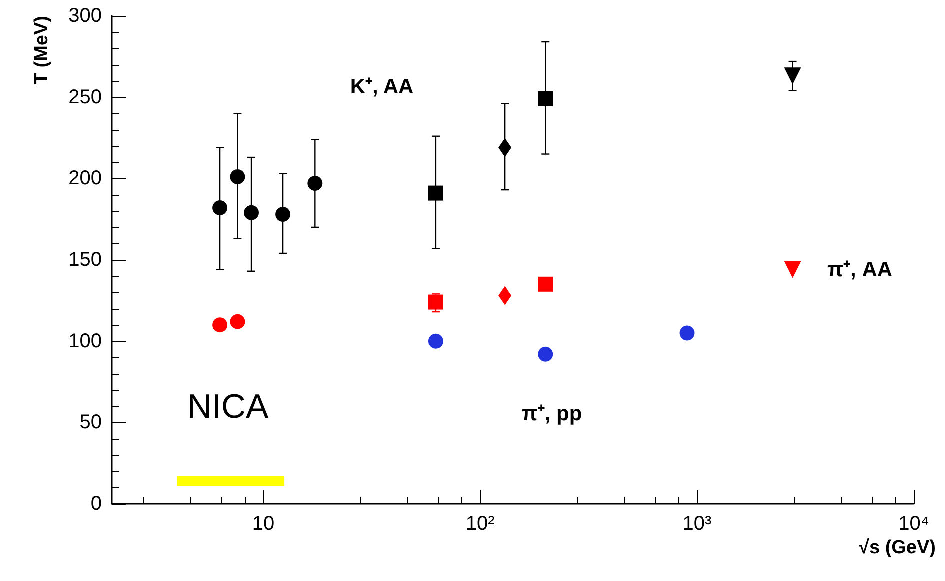 The width and height of the screenshot is (945, 581). Describe the element at coordinates (897, 548) in the screenshot. I see `x-axis-title: √s (GeV)` at that location.